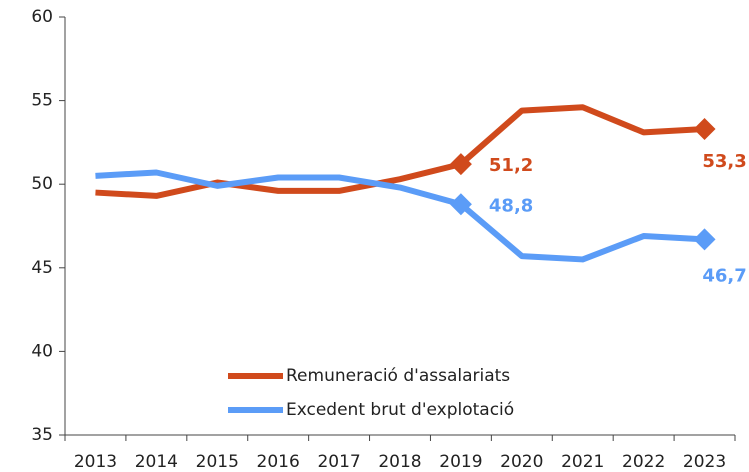  Describe the element at coordinates (42, 268) in the screenshot. I see `y-tick-label: 45` at that location.